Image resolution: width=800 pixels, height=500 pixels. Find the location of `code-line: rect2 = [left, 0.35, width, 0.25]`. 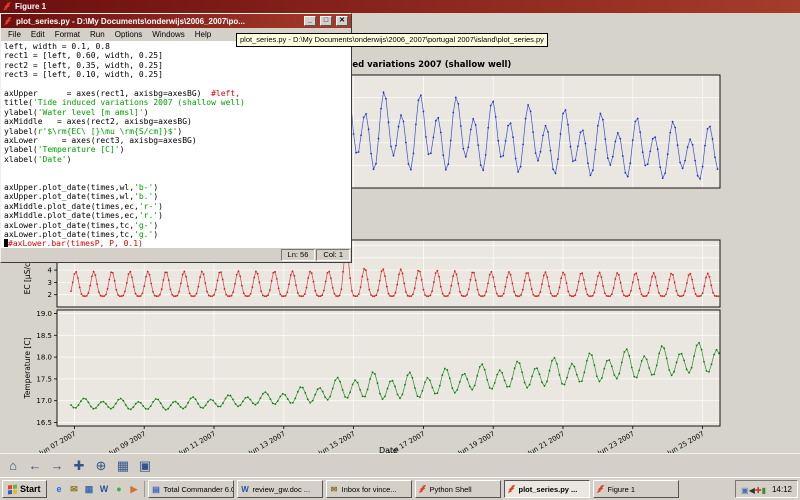

code-line: rect2 = [left, 0.35, width, 0.25] is located at coordinates (83, 65).